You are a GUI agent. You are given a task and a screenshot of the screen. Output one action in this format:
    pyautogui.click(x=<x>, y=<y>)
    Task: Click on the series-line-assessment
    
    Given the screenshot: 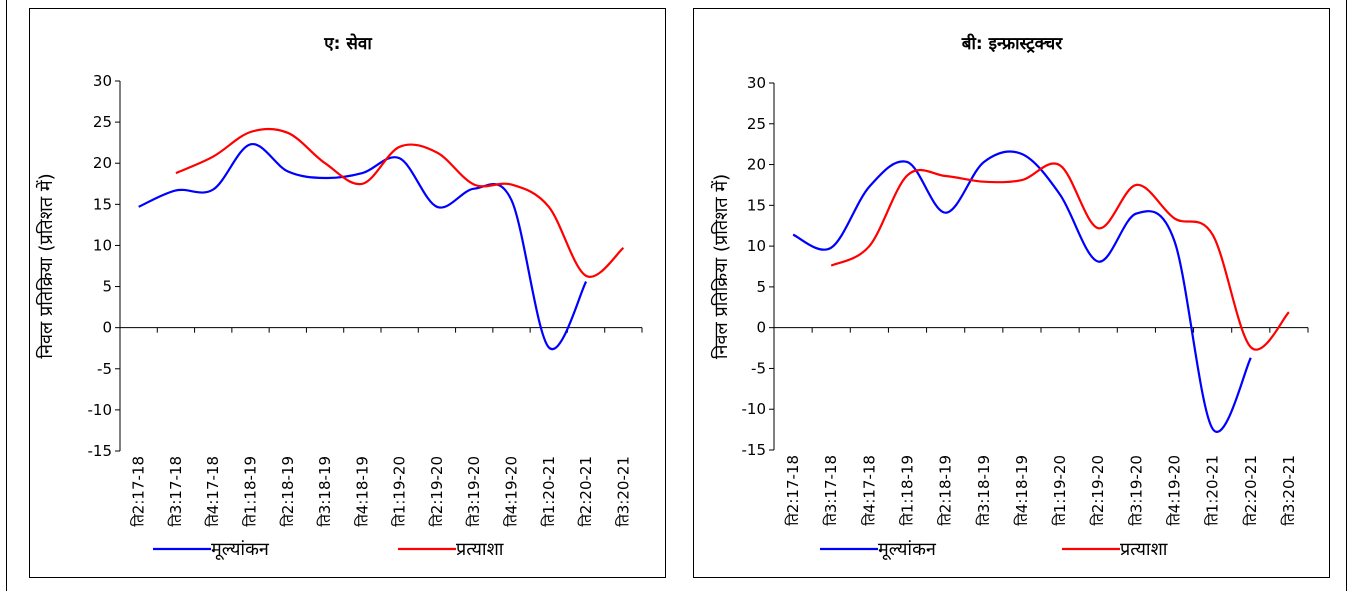 What is the action you would take?
    pyautogui.click(x=363, y=247)
    